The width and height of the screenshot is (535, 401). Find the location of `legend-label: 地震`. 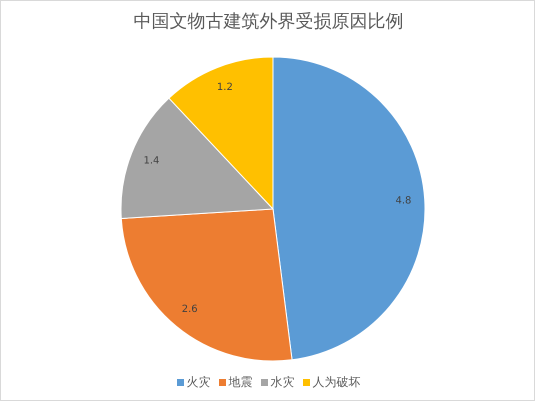

legend-label: 地震 is located at coordinates (240, 382).